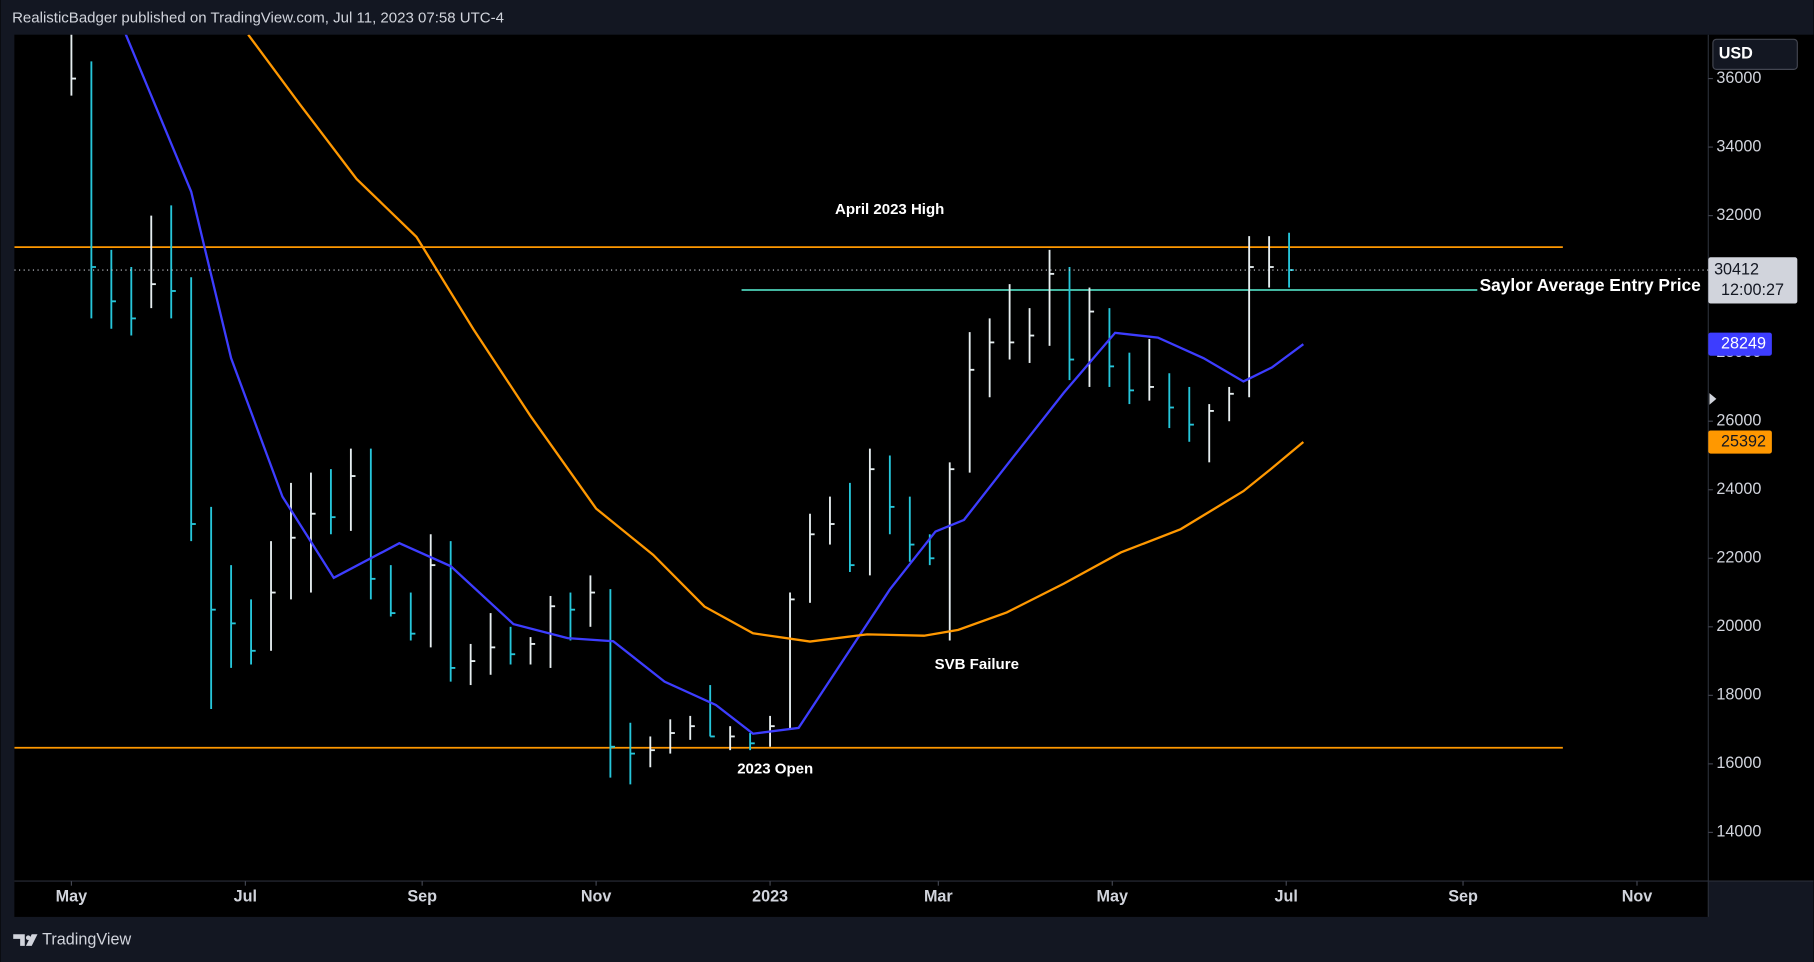 The image size is (1814, 962). What do you see at coordinates (1738, 763) in the screenshot?
I see `y-tick-label: 16000` at bounding box center [1738, 763].